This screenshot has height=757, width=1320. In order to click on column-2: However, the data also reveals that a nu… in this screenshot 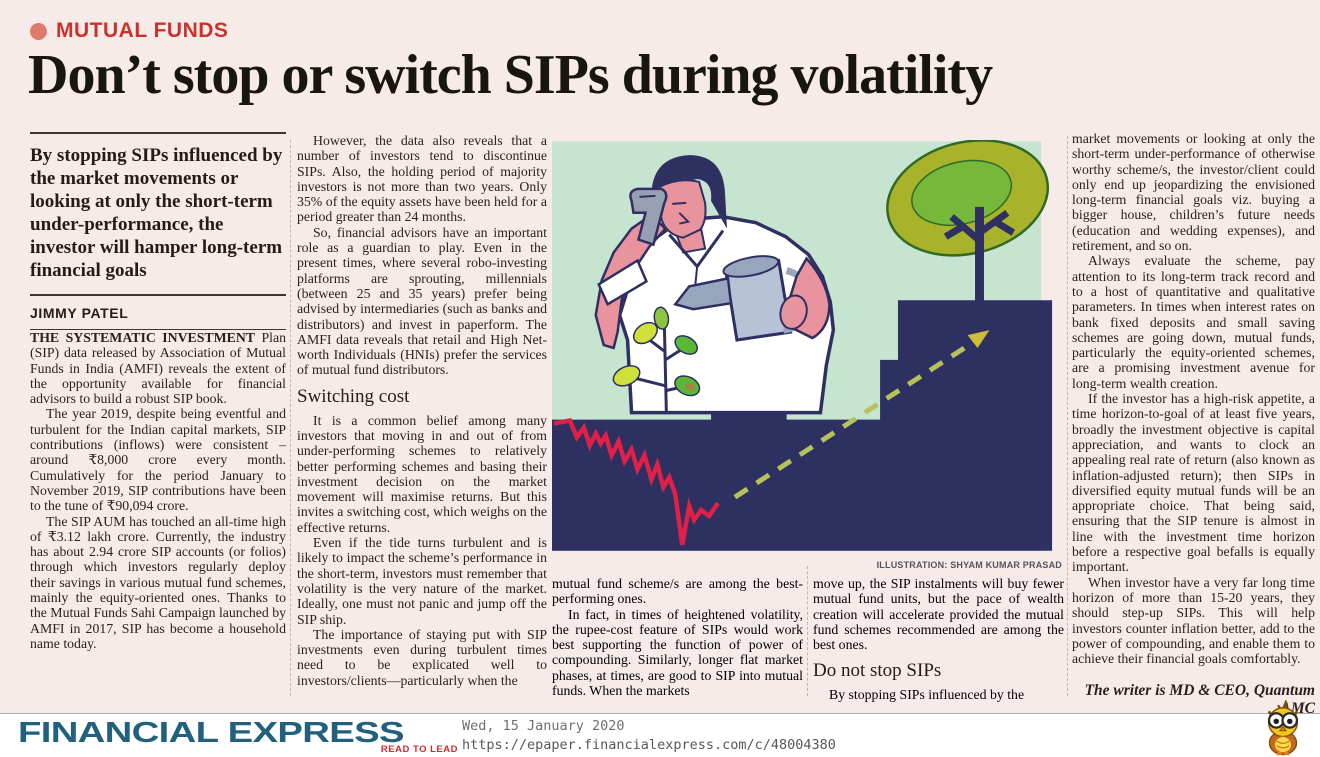, I will do `click(422, 410)`.